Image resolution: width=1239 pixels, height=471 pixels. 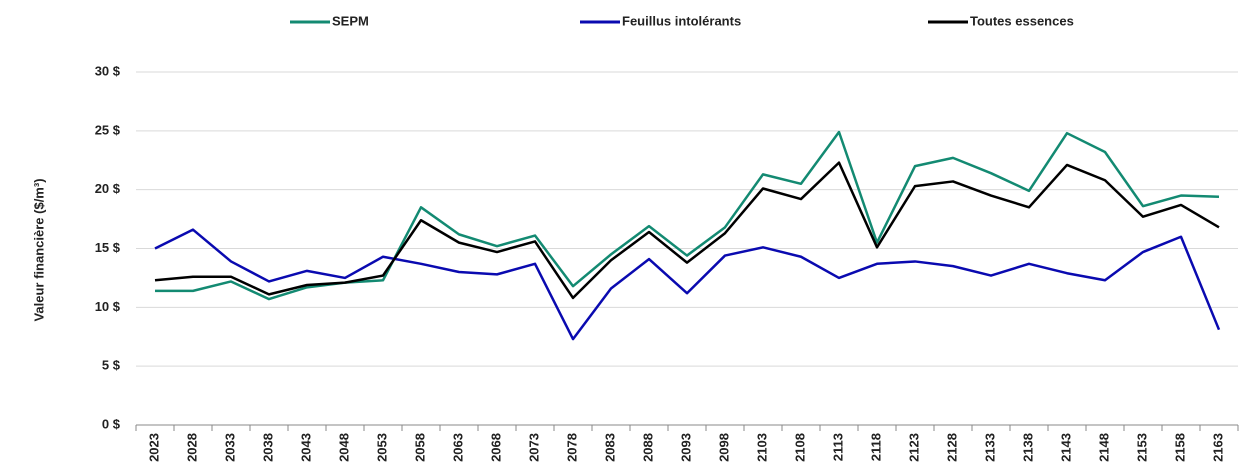 What do you see at coordinates (457, 447) in the screenshot?
I see `x-tick-label: 2063` at bounding box center [457, 447].